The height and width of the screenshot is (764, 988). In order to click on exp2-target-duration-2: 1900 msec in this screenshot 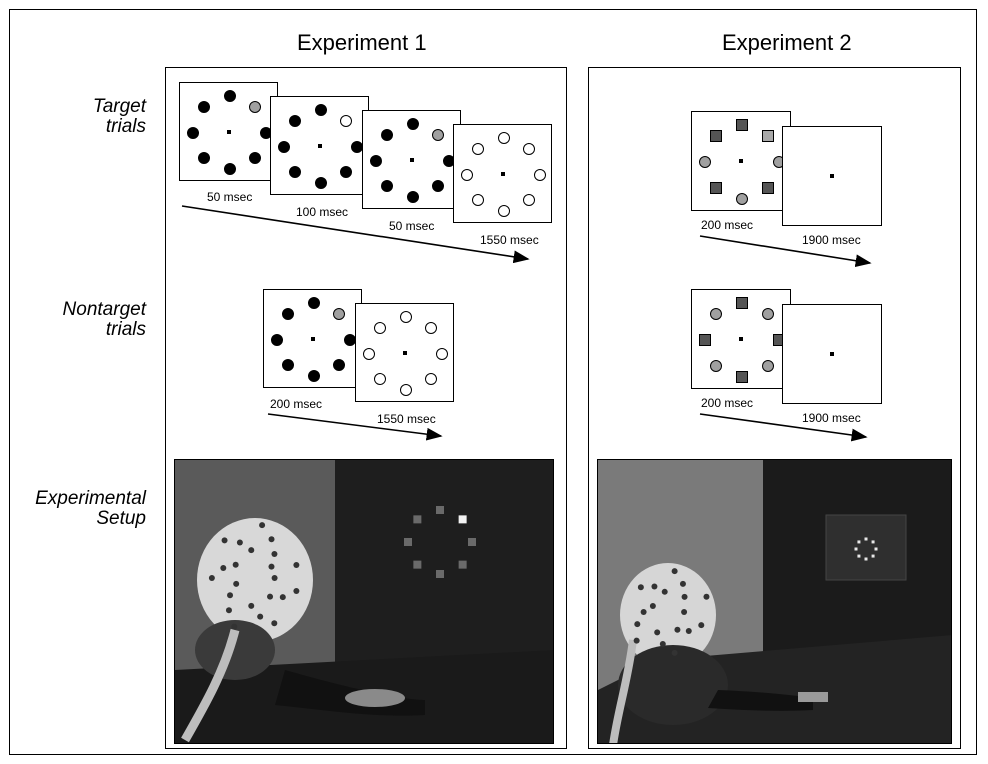, I will do `click(831, 240)`.